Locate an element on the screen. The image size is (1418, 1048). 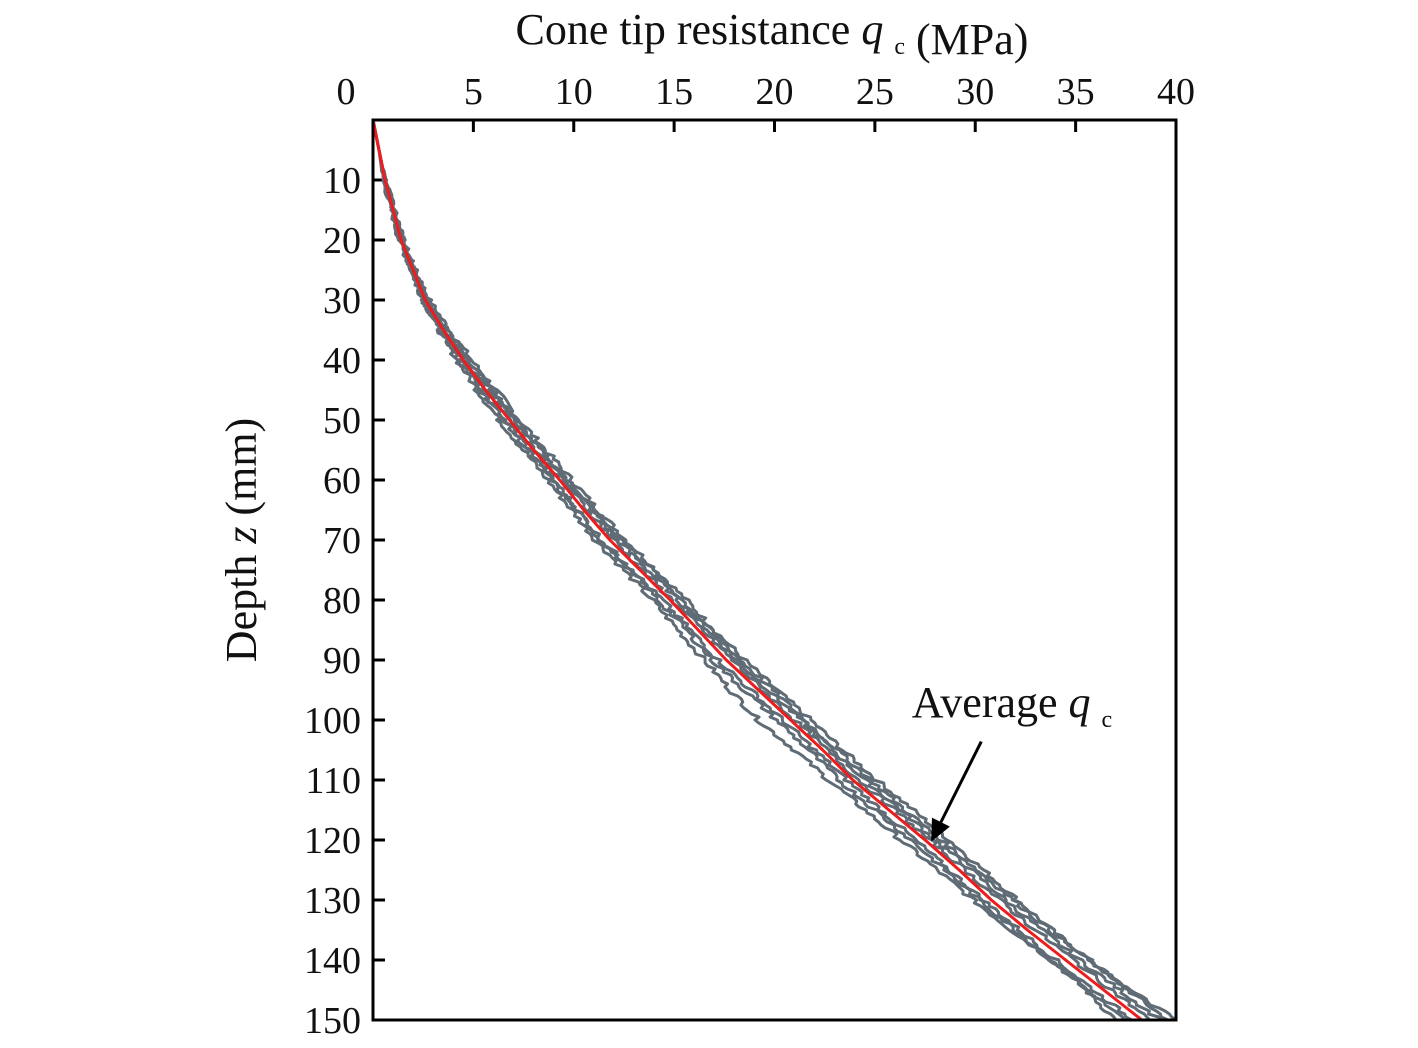
y-tick-label: 120 is located at coordinates (332, 841).